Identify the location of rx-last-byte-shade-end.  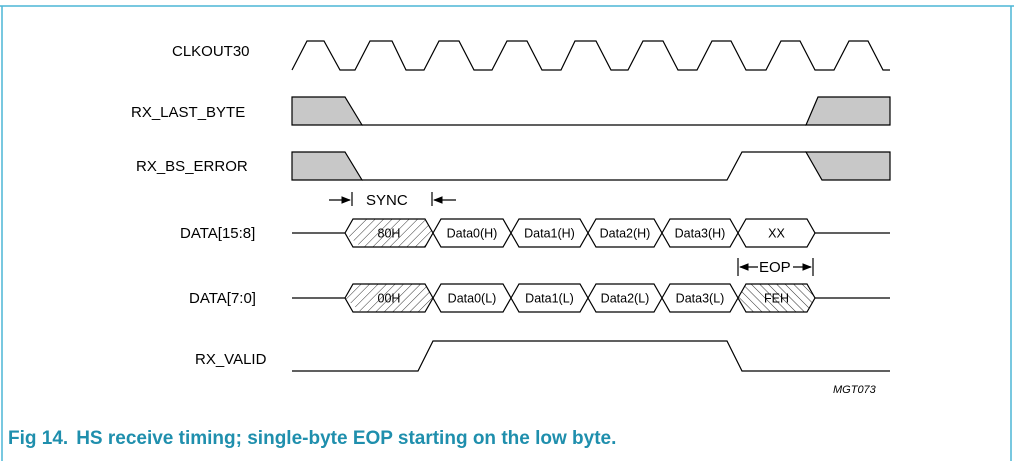
(848, 111).